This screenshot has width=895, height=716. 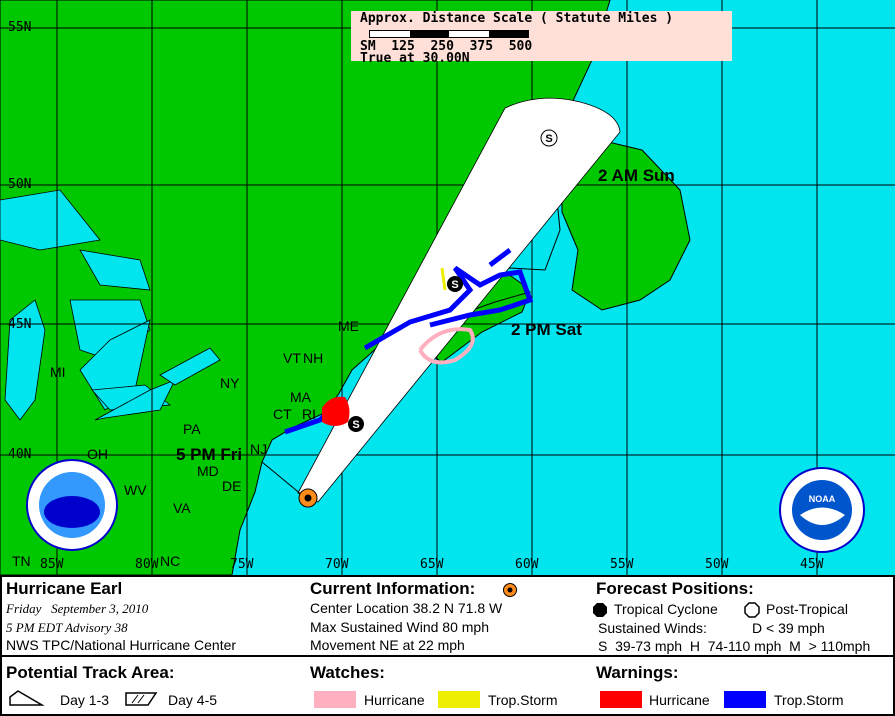 What do you see at coordinates (675, 588) in the screenshot?
I see `forecast-title: Forecast Positions:` at bounding box center [675, 588].